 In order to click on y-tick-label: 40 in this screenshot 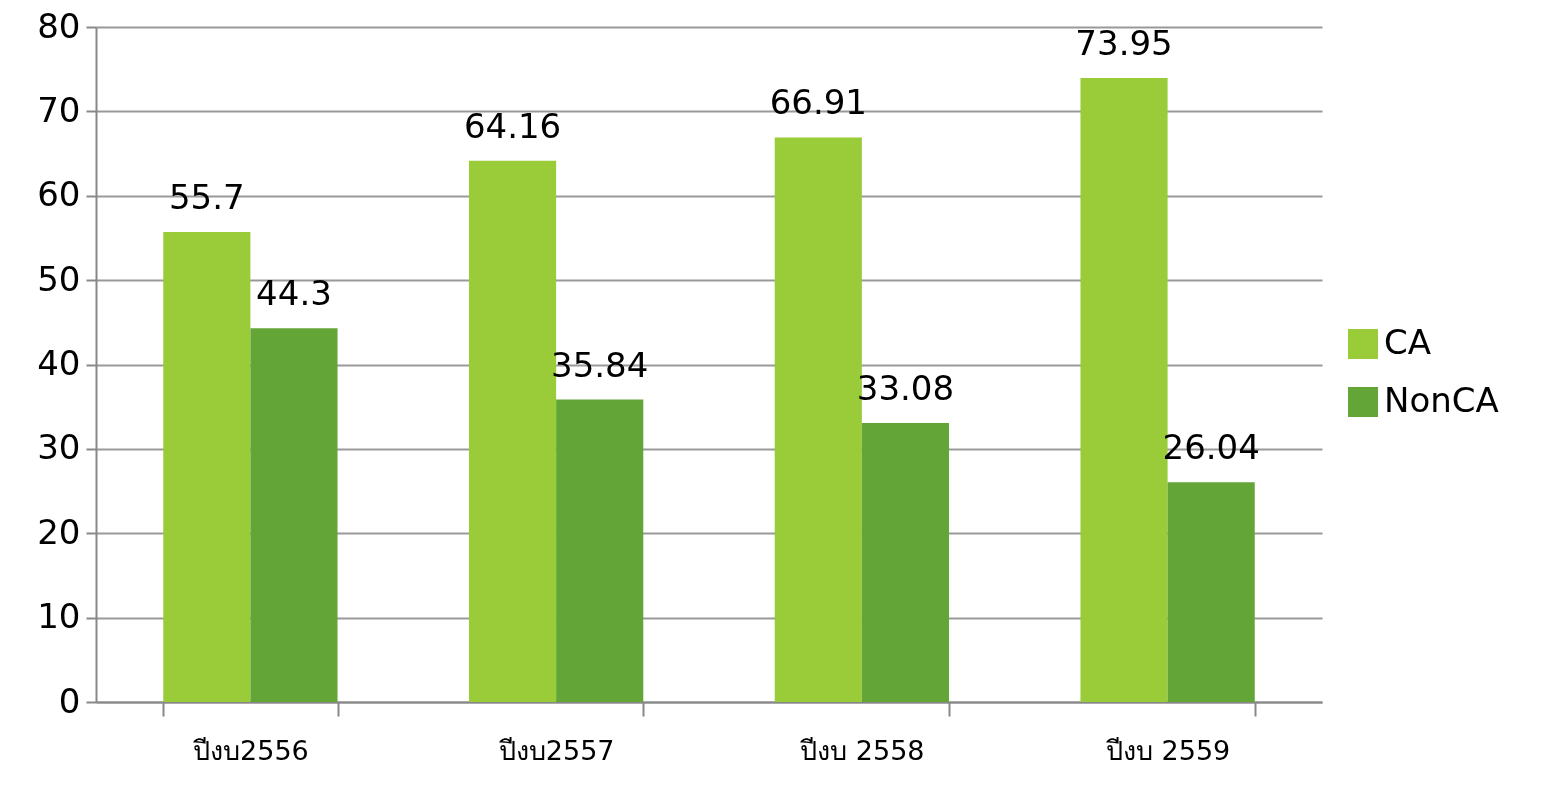, I will do `click(59, 363)`.